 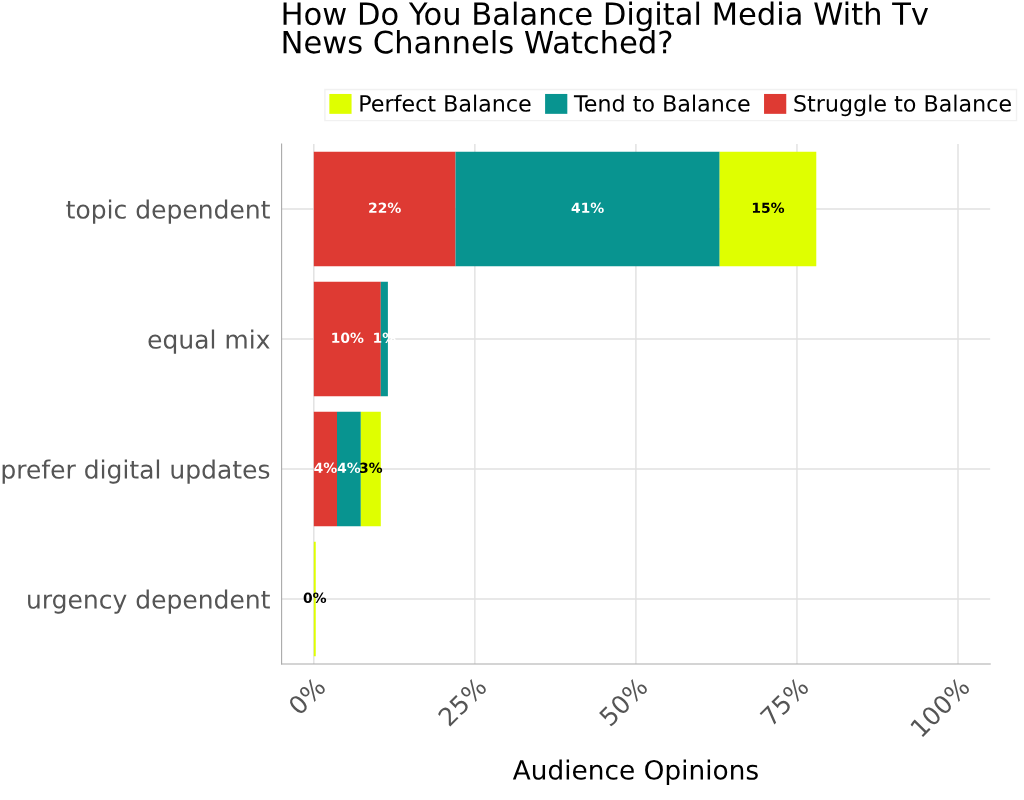 I want to click on data-label: 22%, so click(x=385, y=208).